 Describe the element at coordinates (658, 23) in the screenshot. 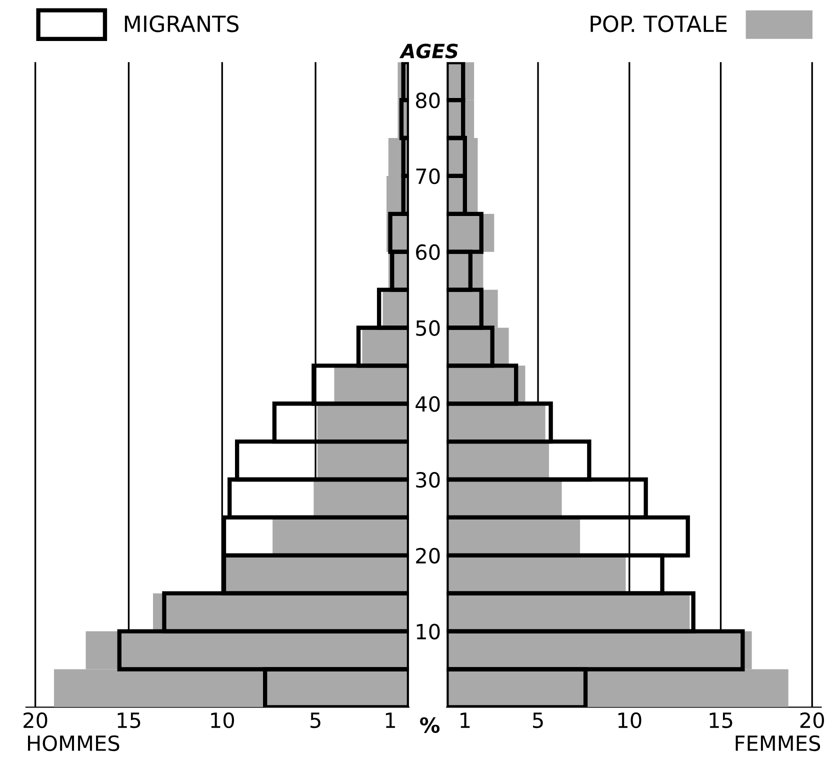

I see `legend-label: POP. TOTALE` at that location.